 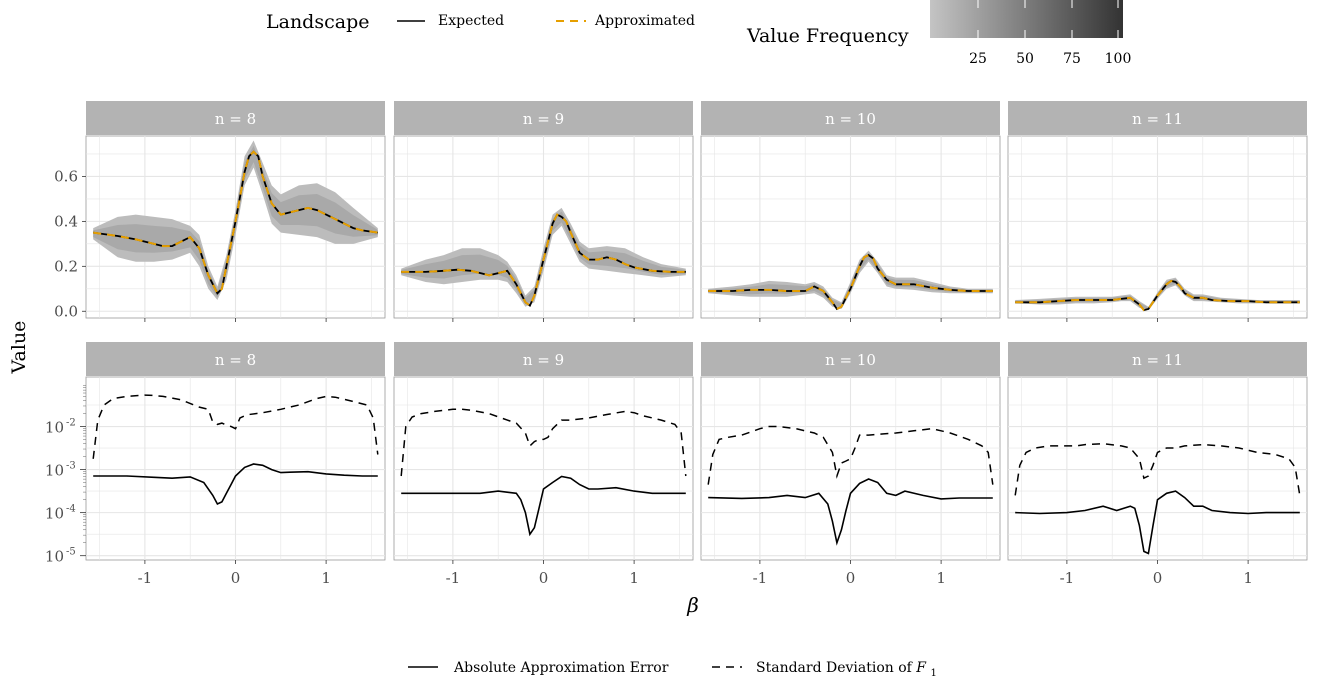 What do you see at coordinates (235, 222) in the screenshot?
I see `expected-line` at bounding box center [235, 222].